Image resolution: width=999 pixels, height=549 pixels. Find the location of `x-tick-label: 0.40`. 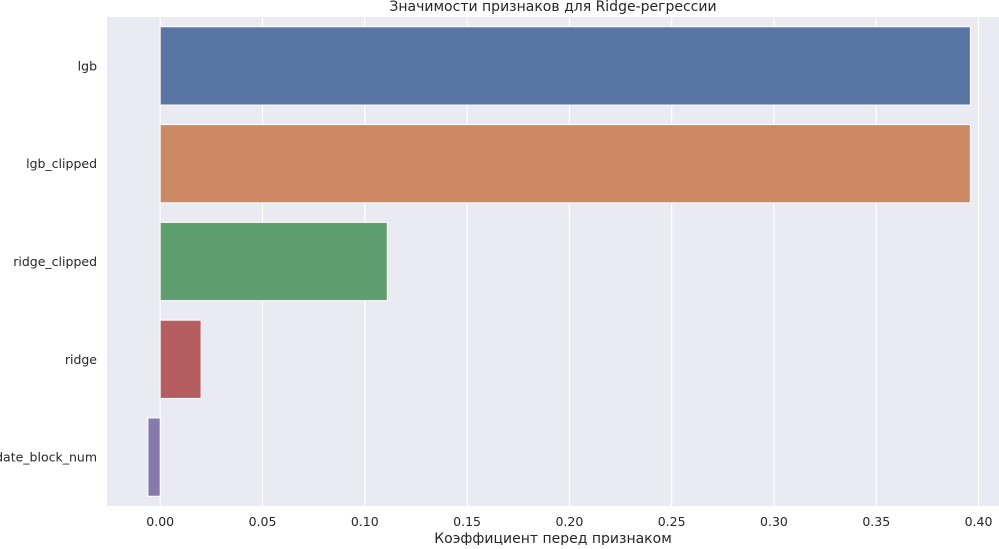

x-tick-label: 0.40 is located at coordinates (979, 521).